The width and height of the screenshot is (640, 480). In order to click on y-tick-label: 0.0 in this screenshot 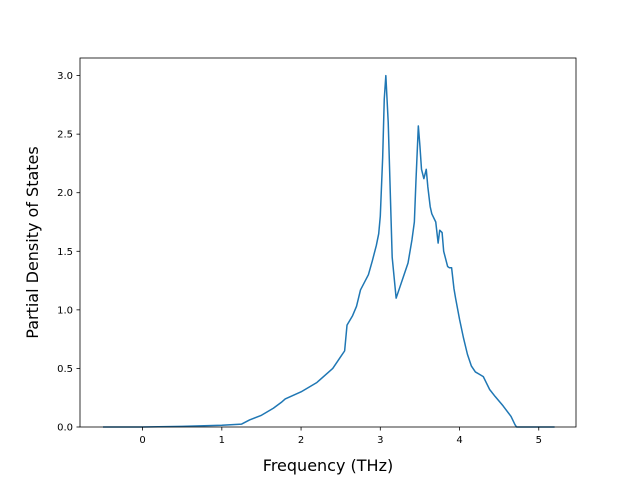, I will do `click(65, 428)`.